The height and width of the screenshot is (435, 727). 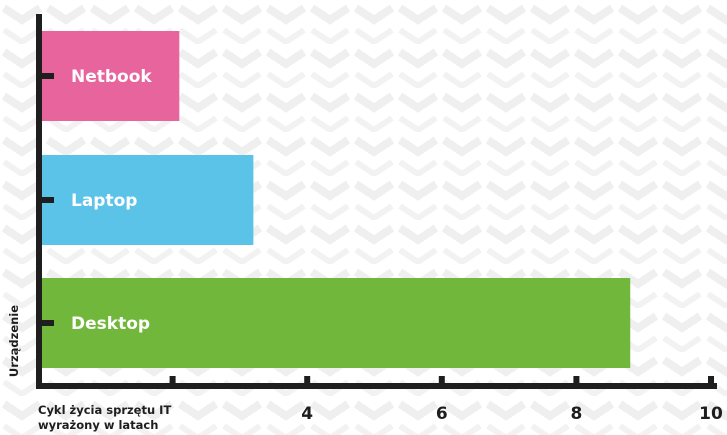 What do you see at coordinates (148, 200) in the screenshot?
I see `bar-laptop` at bounding box center [148, 200].